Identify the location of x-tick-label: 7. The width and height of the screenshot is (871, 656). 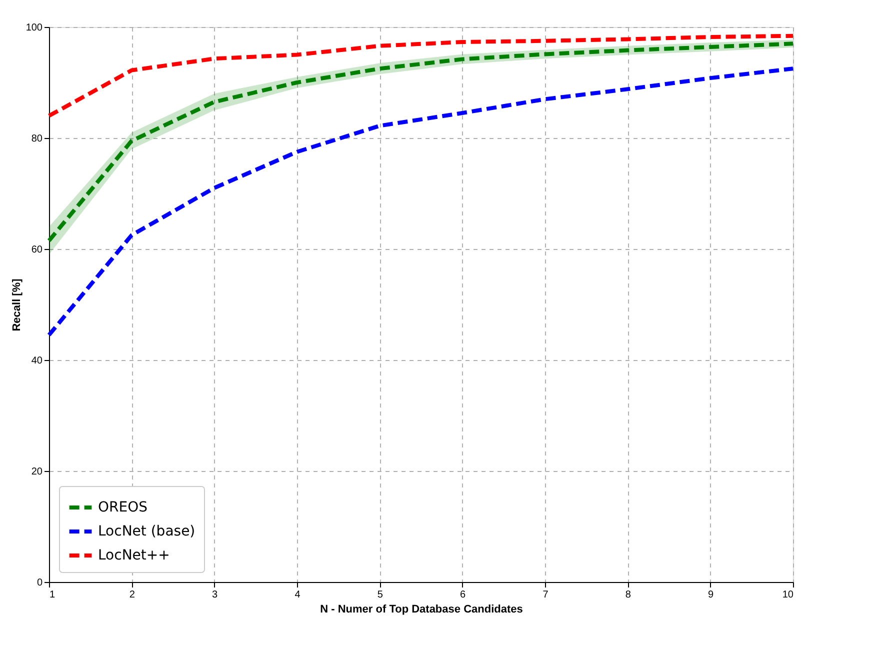
(545, 595).